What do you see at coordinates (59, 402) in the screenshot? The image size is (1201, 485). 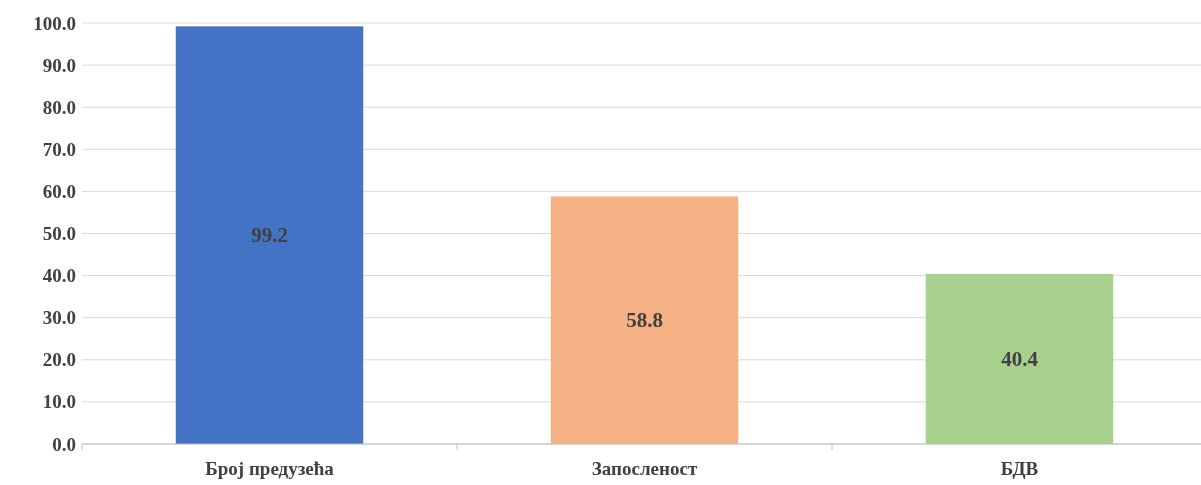 I see `y-tick-label: 10.0` at bounding box center [59, 402].